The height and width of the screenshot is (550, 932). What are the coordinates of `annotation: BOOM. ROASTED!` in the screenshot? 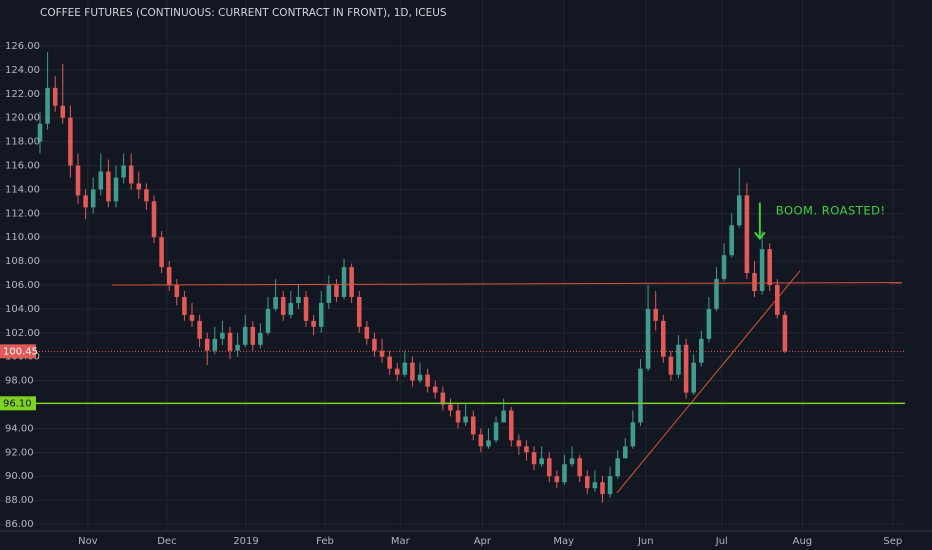 It's located at (831, 210).